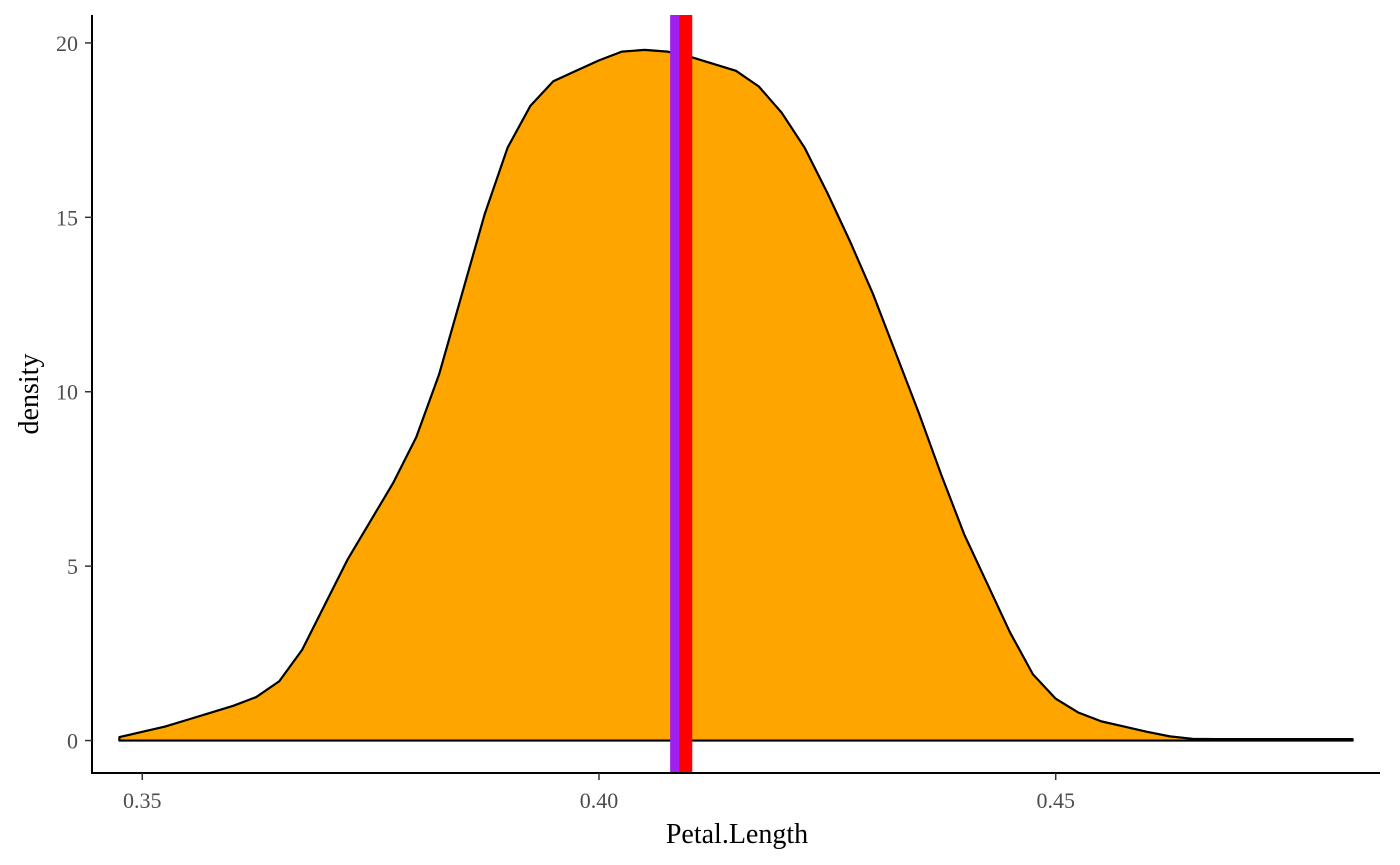  I want to click on x-tick-label: 0.35, so click(142, 800).